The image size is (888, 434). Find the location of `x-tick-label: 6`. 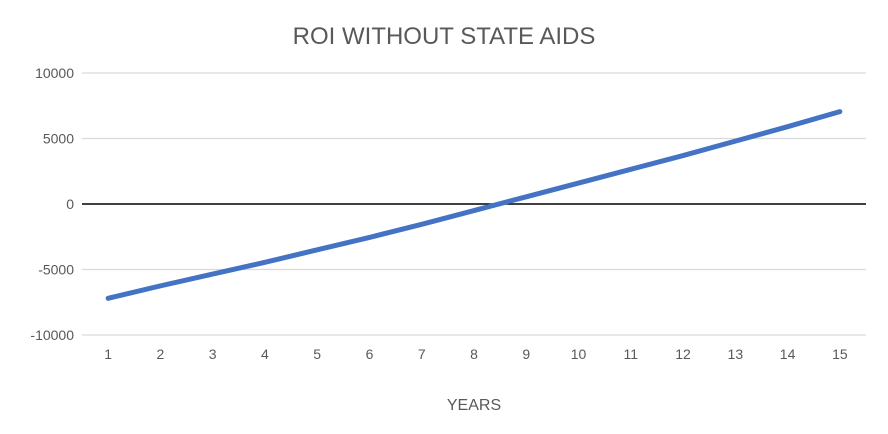

x-tick-label: 6 is located at coordinates (370, 354).